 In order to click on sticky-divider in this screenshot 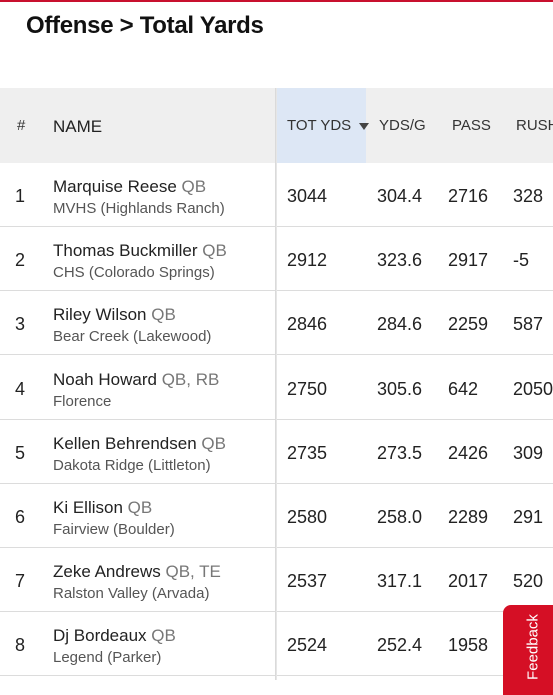, I will do `click(276, 384)`.